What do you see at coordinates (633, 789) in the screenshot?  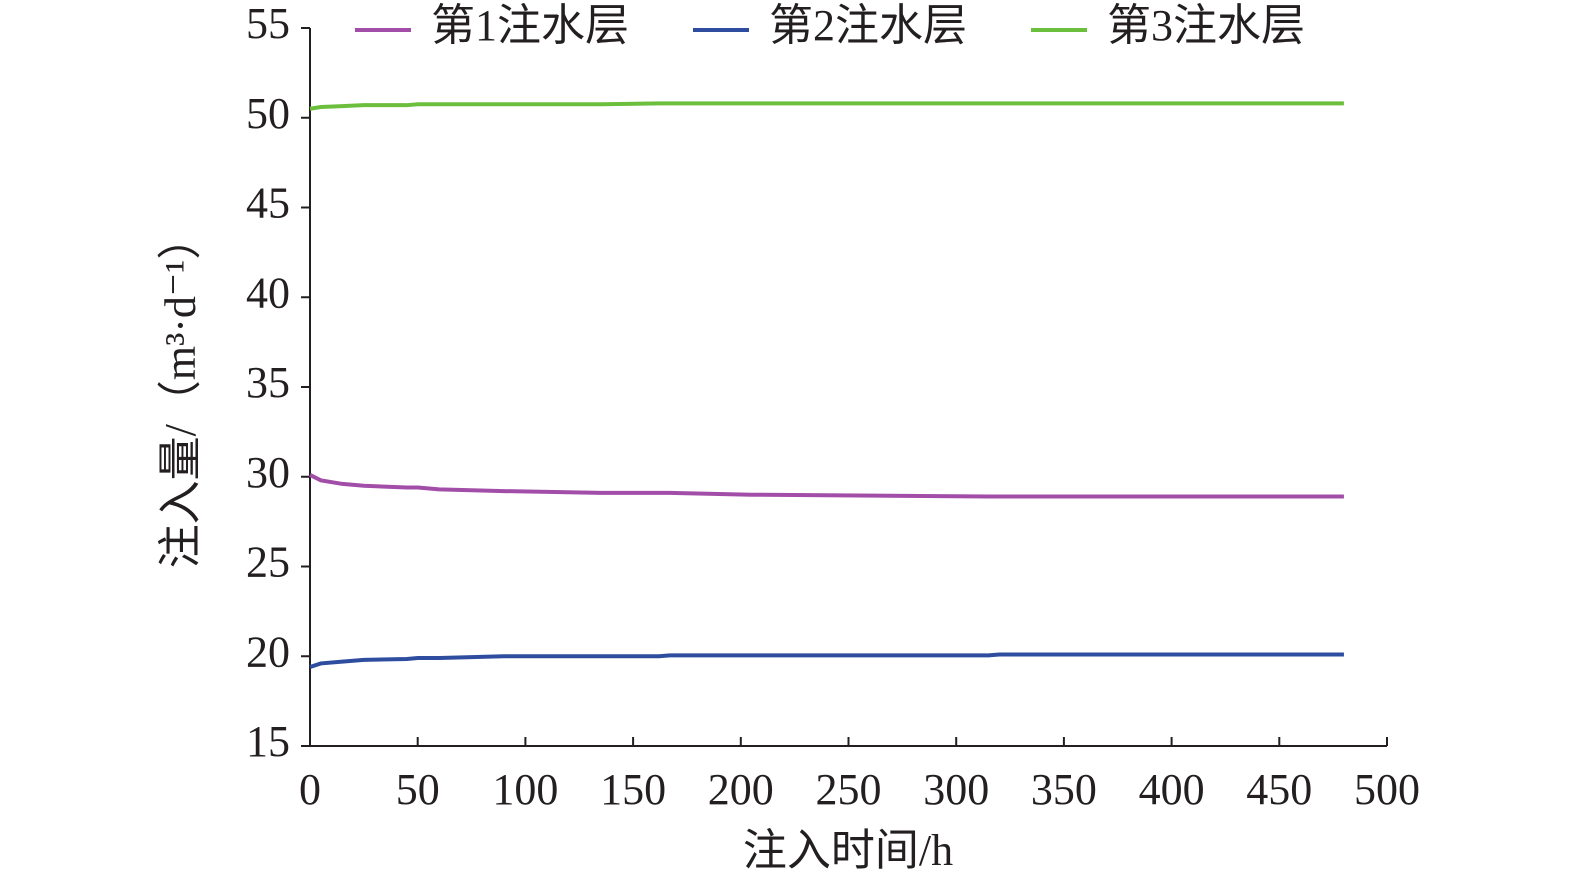 I see `x-tick-label: 150` at bounding box center [633, 789].